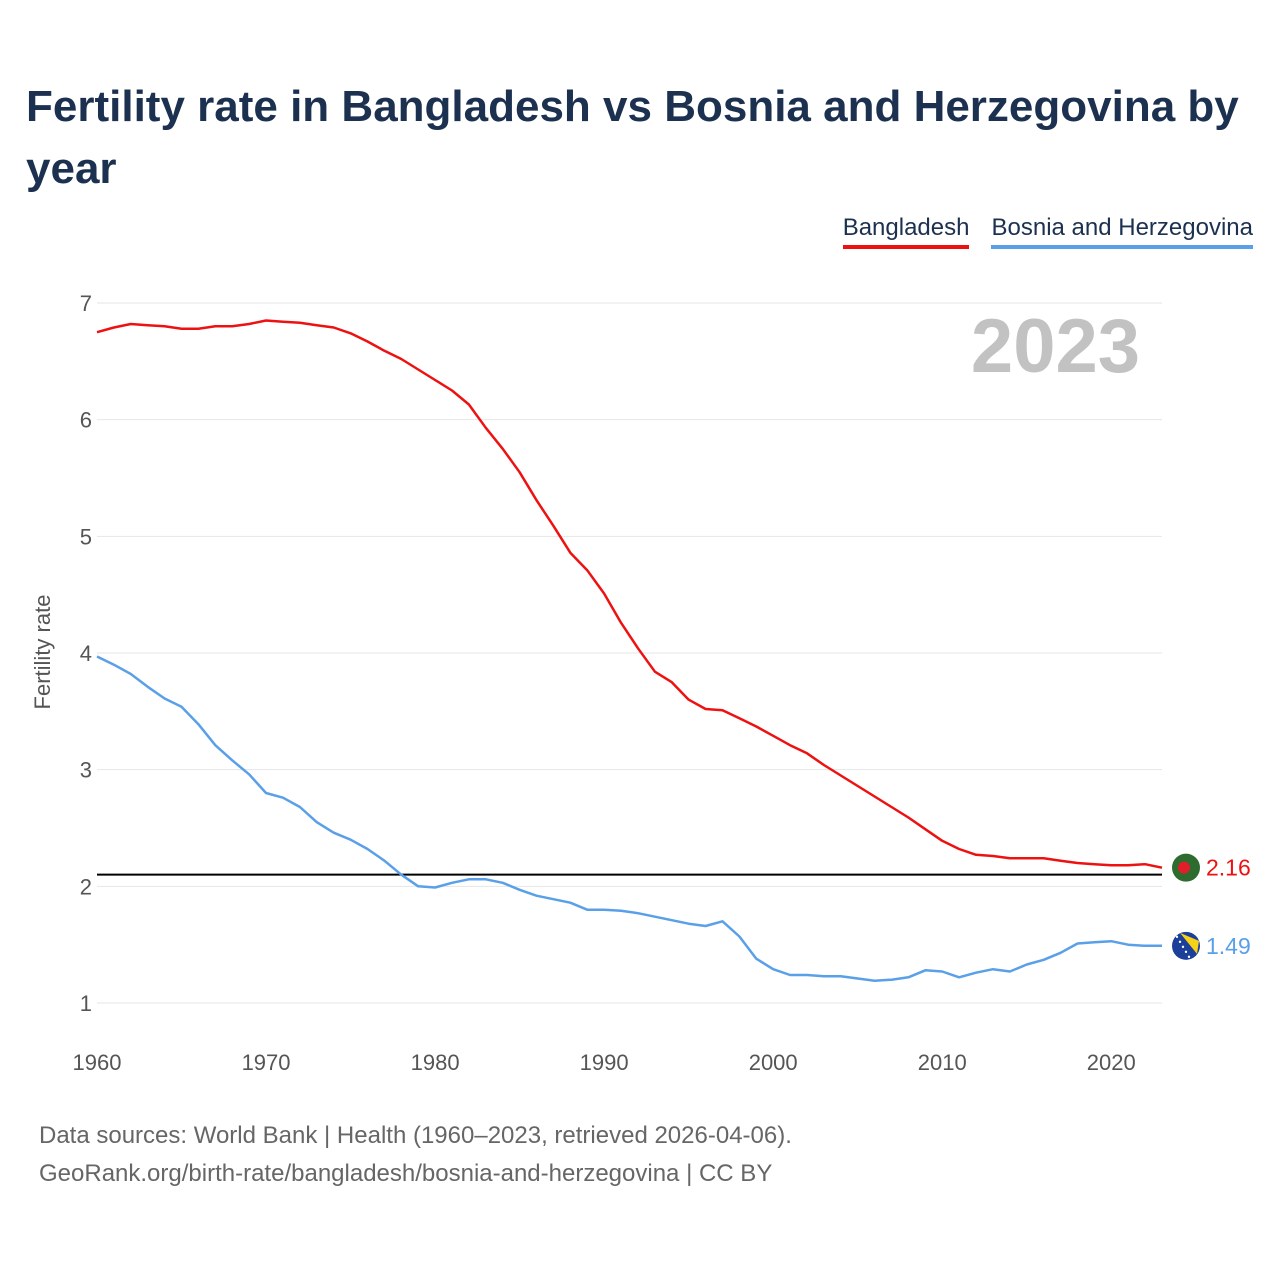 This screenshot has width=1280, height=1280. I want to click on legend: Bangladesh Bosnia and Herzegovina, so click(1047, 231).